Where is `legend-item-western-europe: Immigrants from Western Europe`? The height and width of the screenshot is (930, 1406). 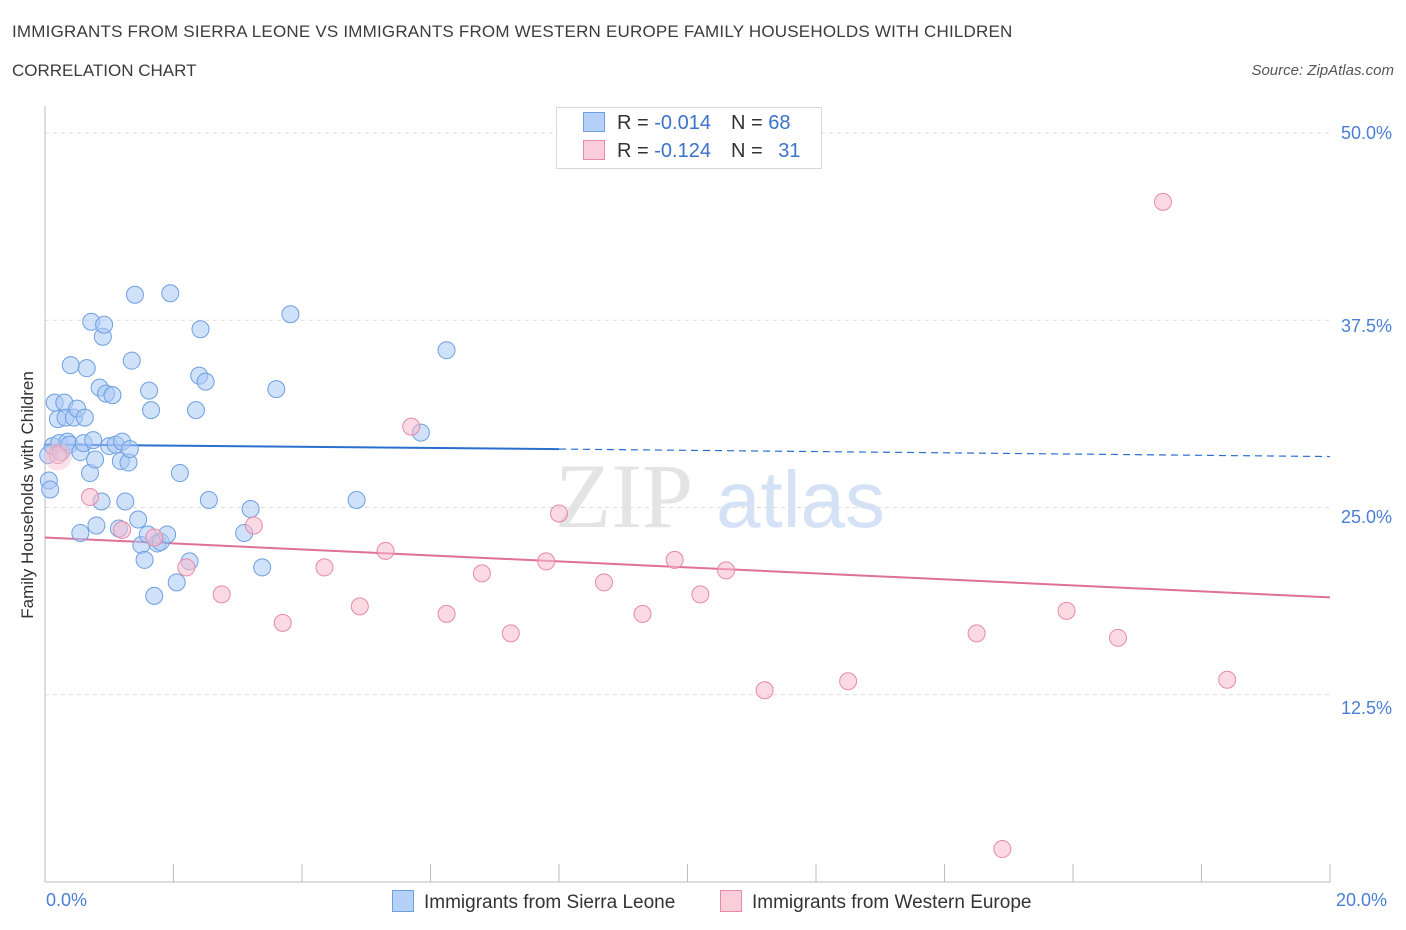
legend-item-western-europe: Immigrants from Western Europe is located at coordinates (875, 902).